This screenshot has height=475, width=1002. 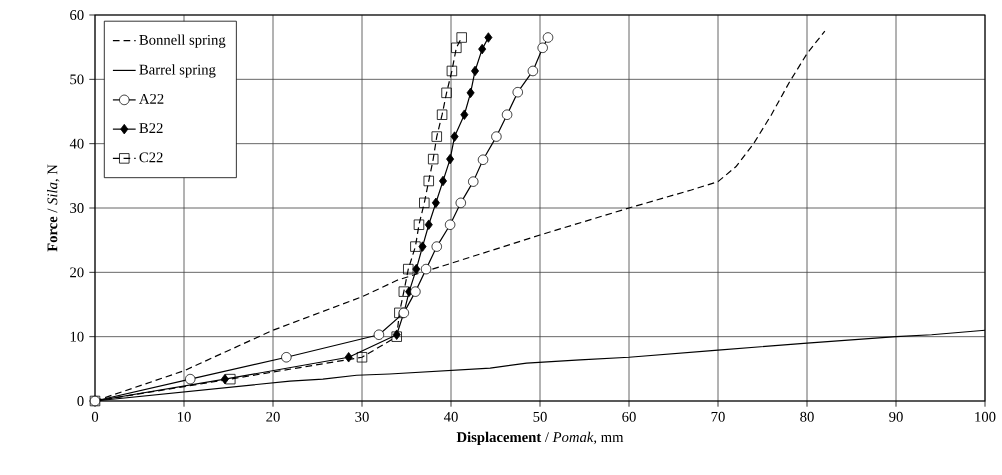 I want to click on x-tick-label: 100, so click(x=985, y=416).